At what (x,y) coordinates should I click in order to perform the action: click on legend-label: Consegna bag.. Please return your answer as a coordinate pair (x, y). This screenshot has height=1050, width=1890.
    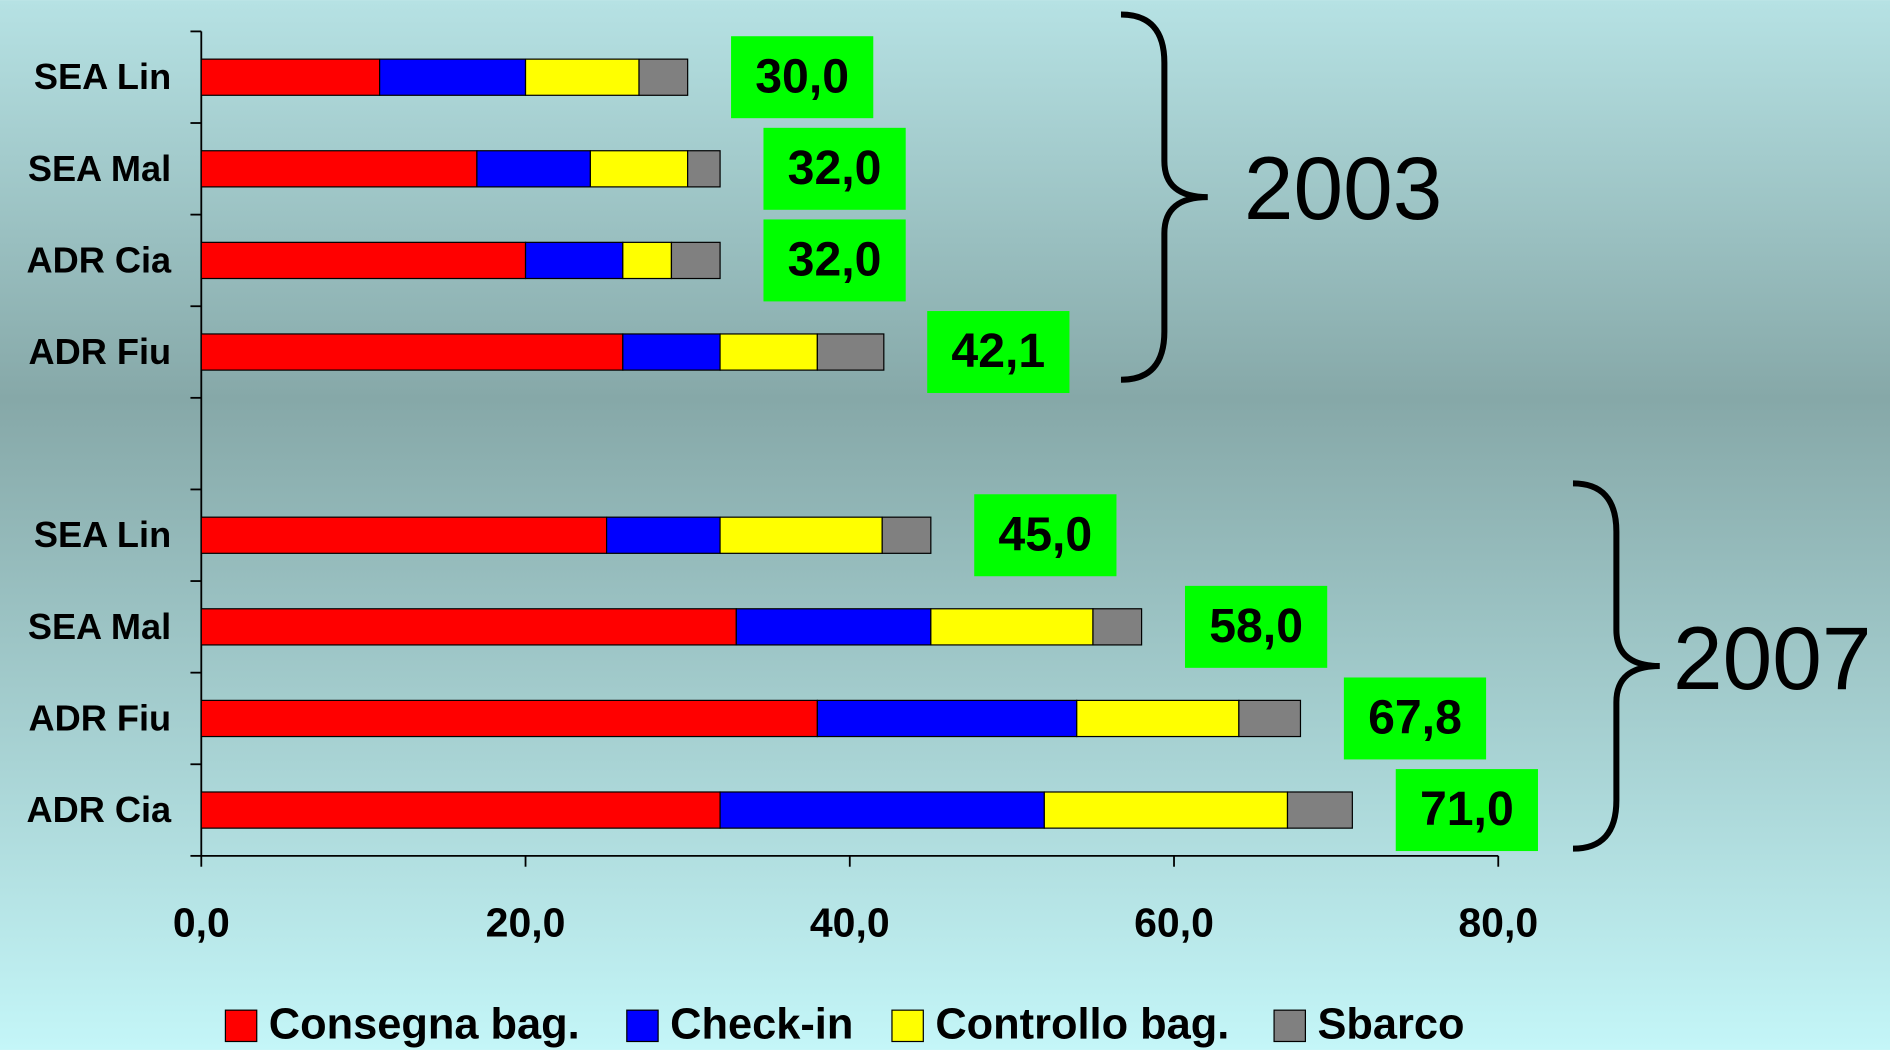
    Looking at the image, I should click on (424, 1025).